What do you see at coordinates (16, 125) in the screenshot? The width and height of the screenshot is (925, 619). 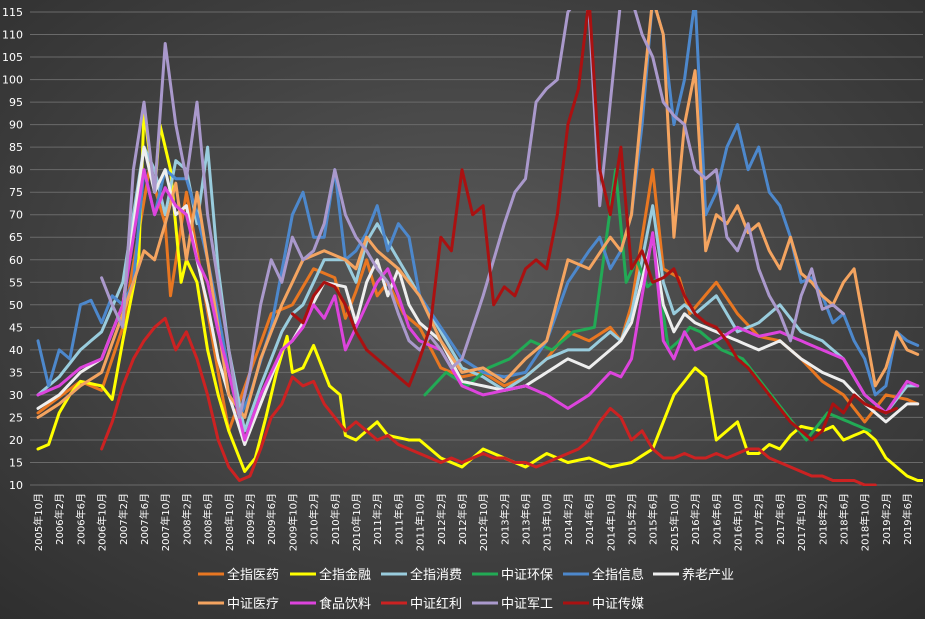 I see `y-tick-label: 90` at bounding box center [16, 125].